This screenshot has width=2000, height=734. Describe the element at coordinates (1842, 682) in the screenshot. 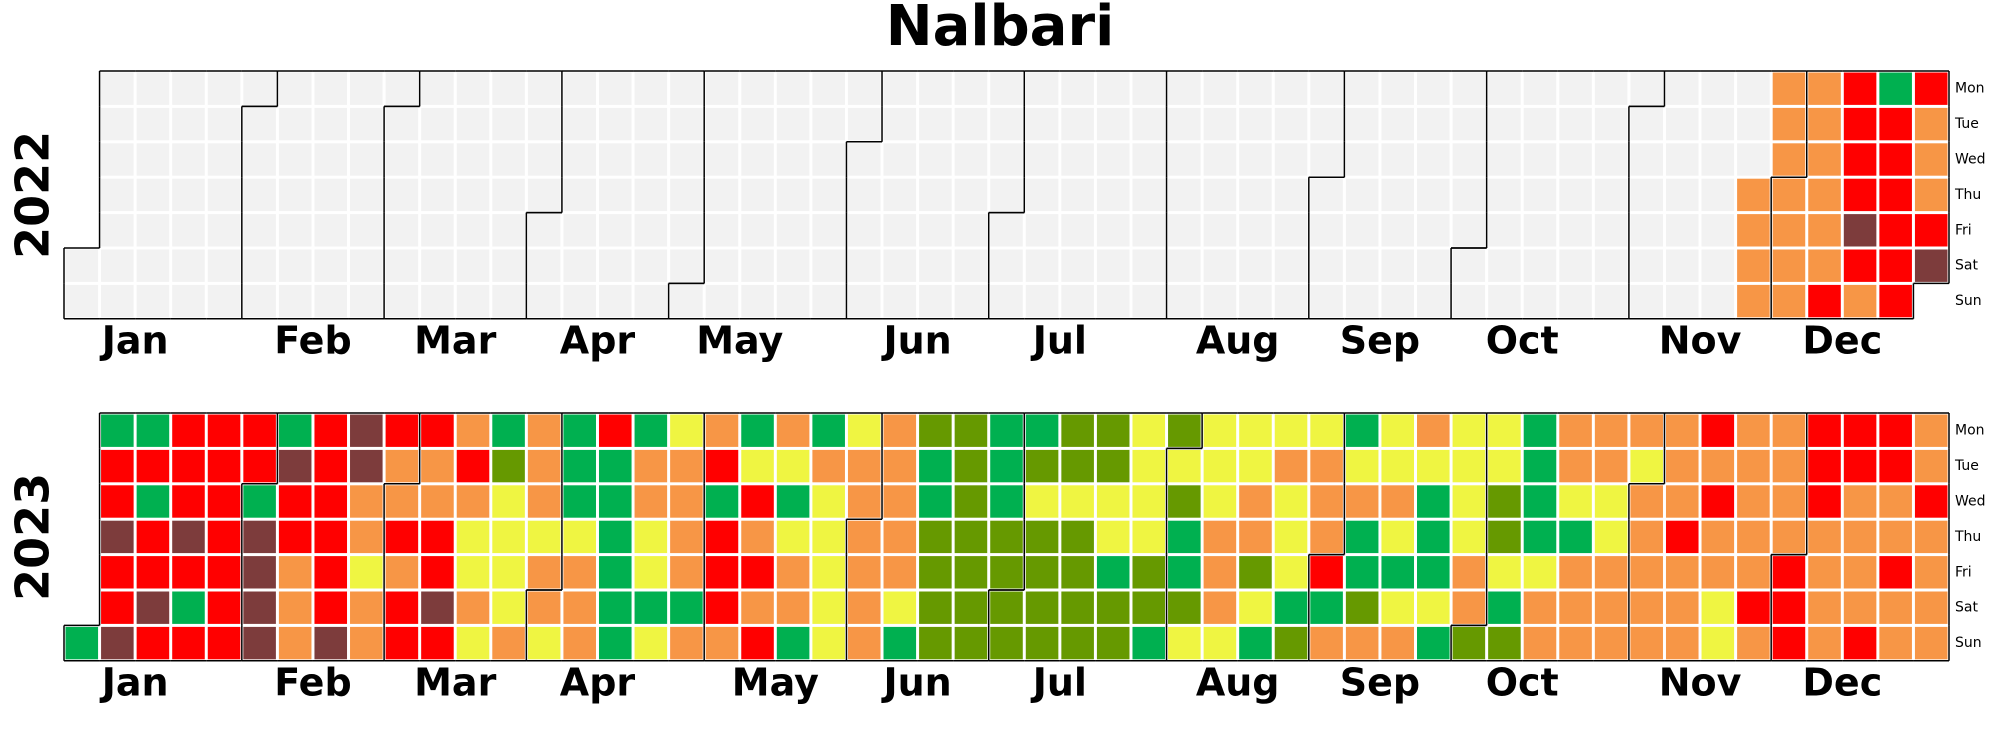

I see `month-label: Dec` at that location.